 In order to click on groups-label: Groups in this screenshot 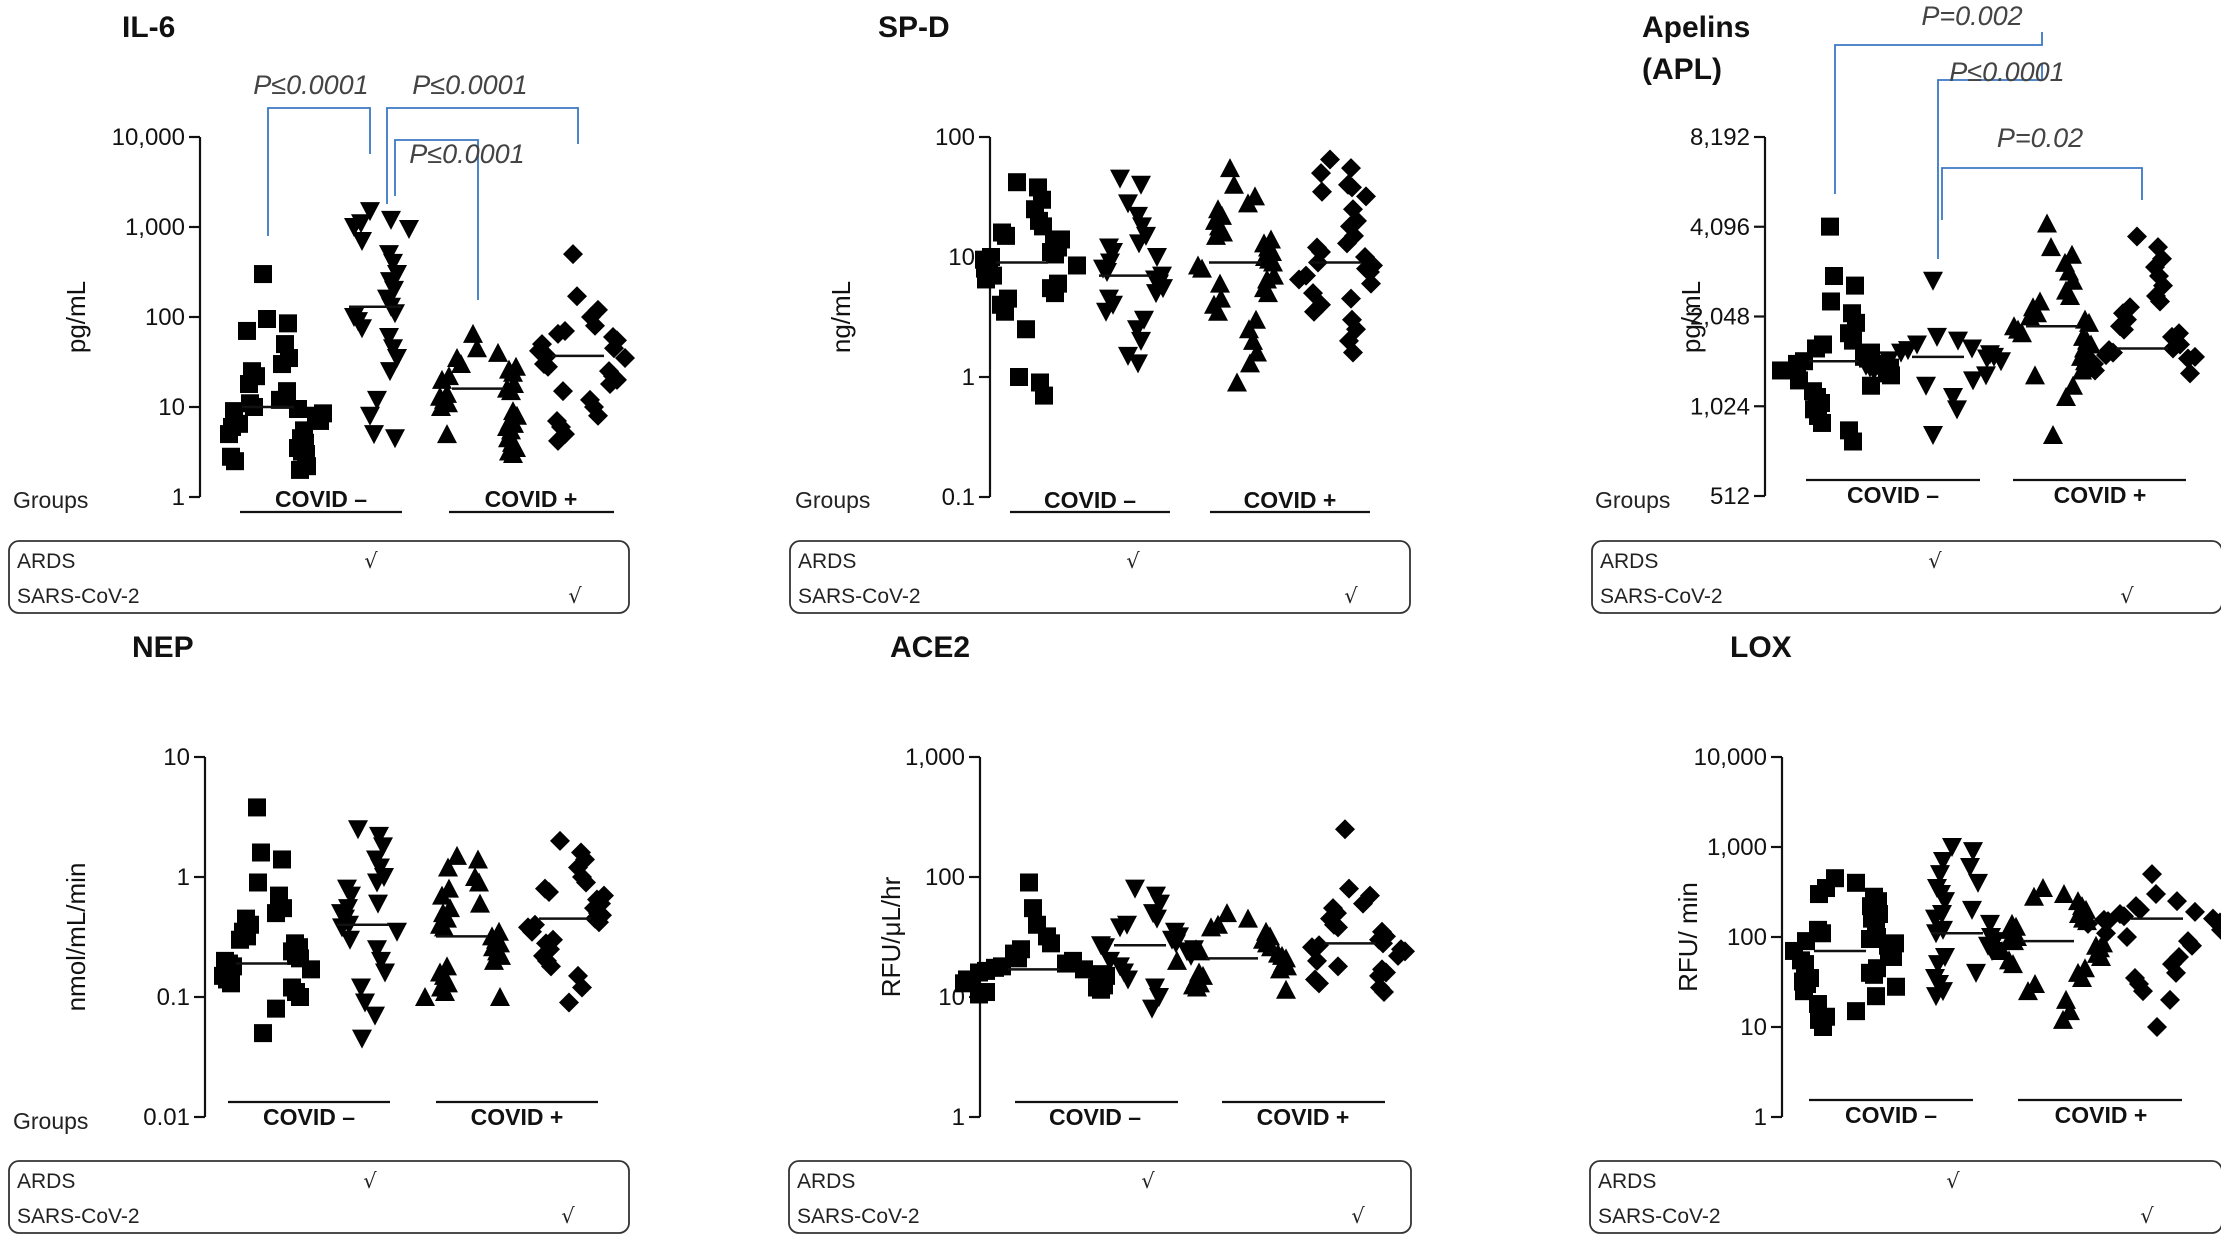, I will do `click(50, 500)`.